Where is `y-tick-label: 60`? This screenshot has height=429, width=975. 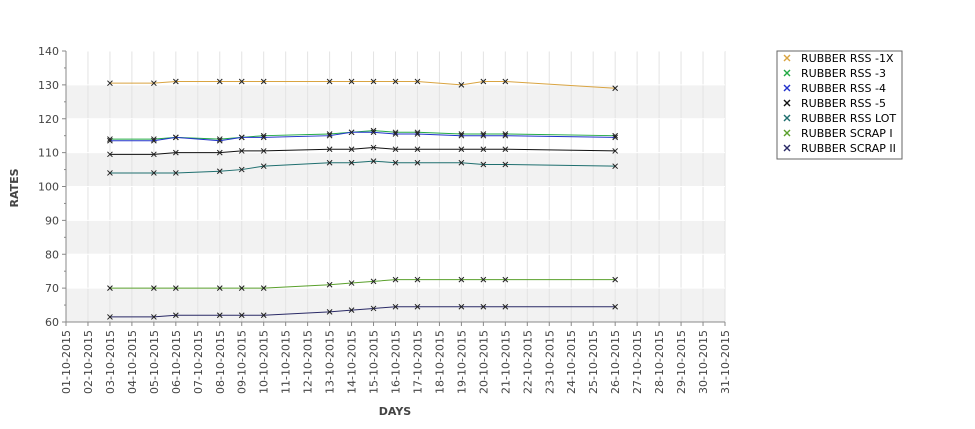
y-tick-label: 60 is located at coordinates (52, 322).